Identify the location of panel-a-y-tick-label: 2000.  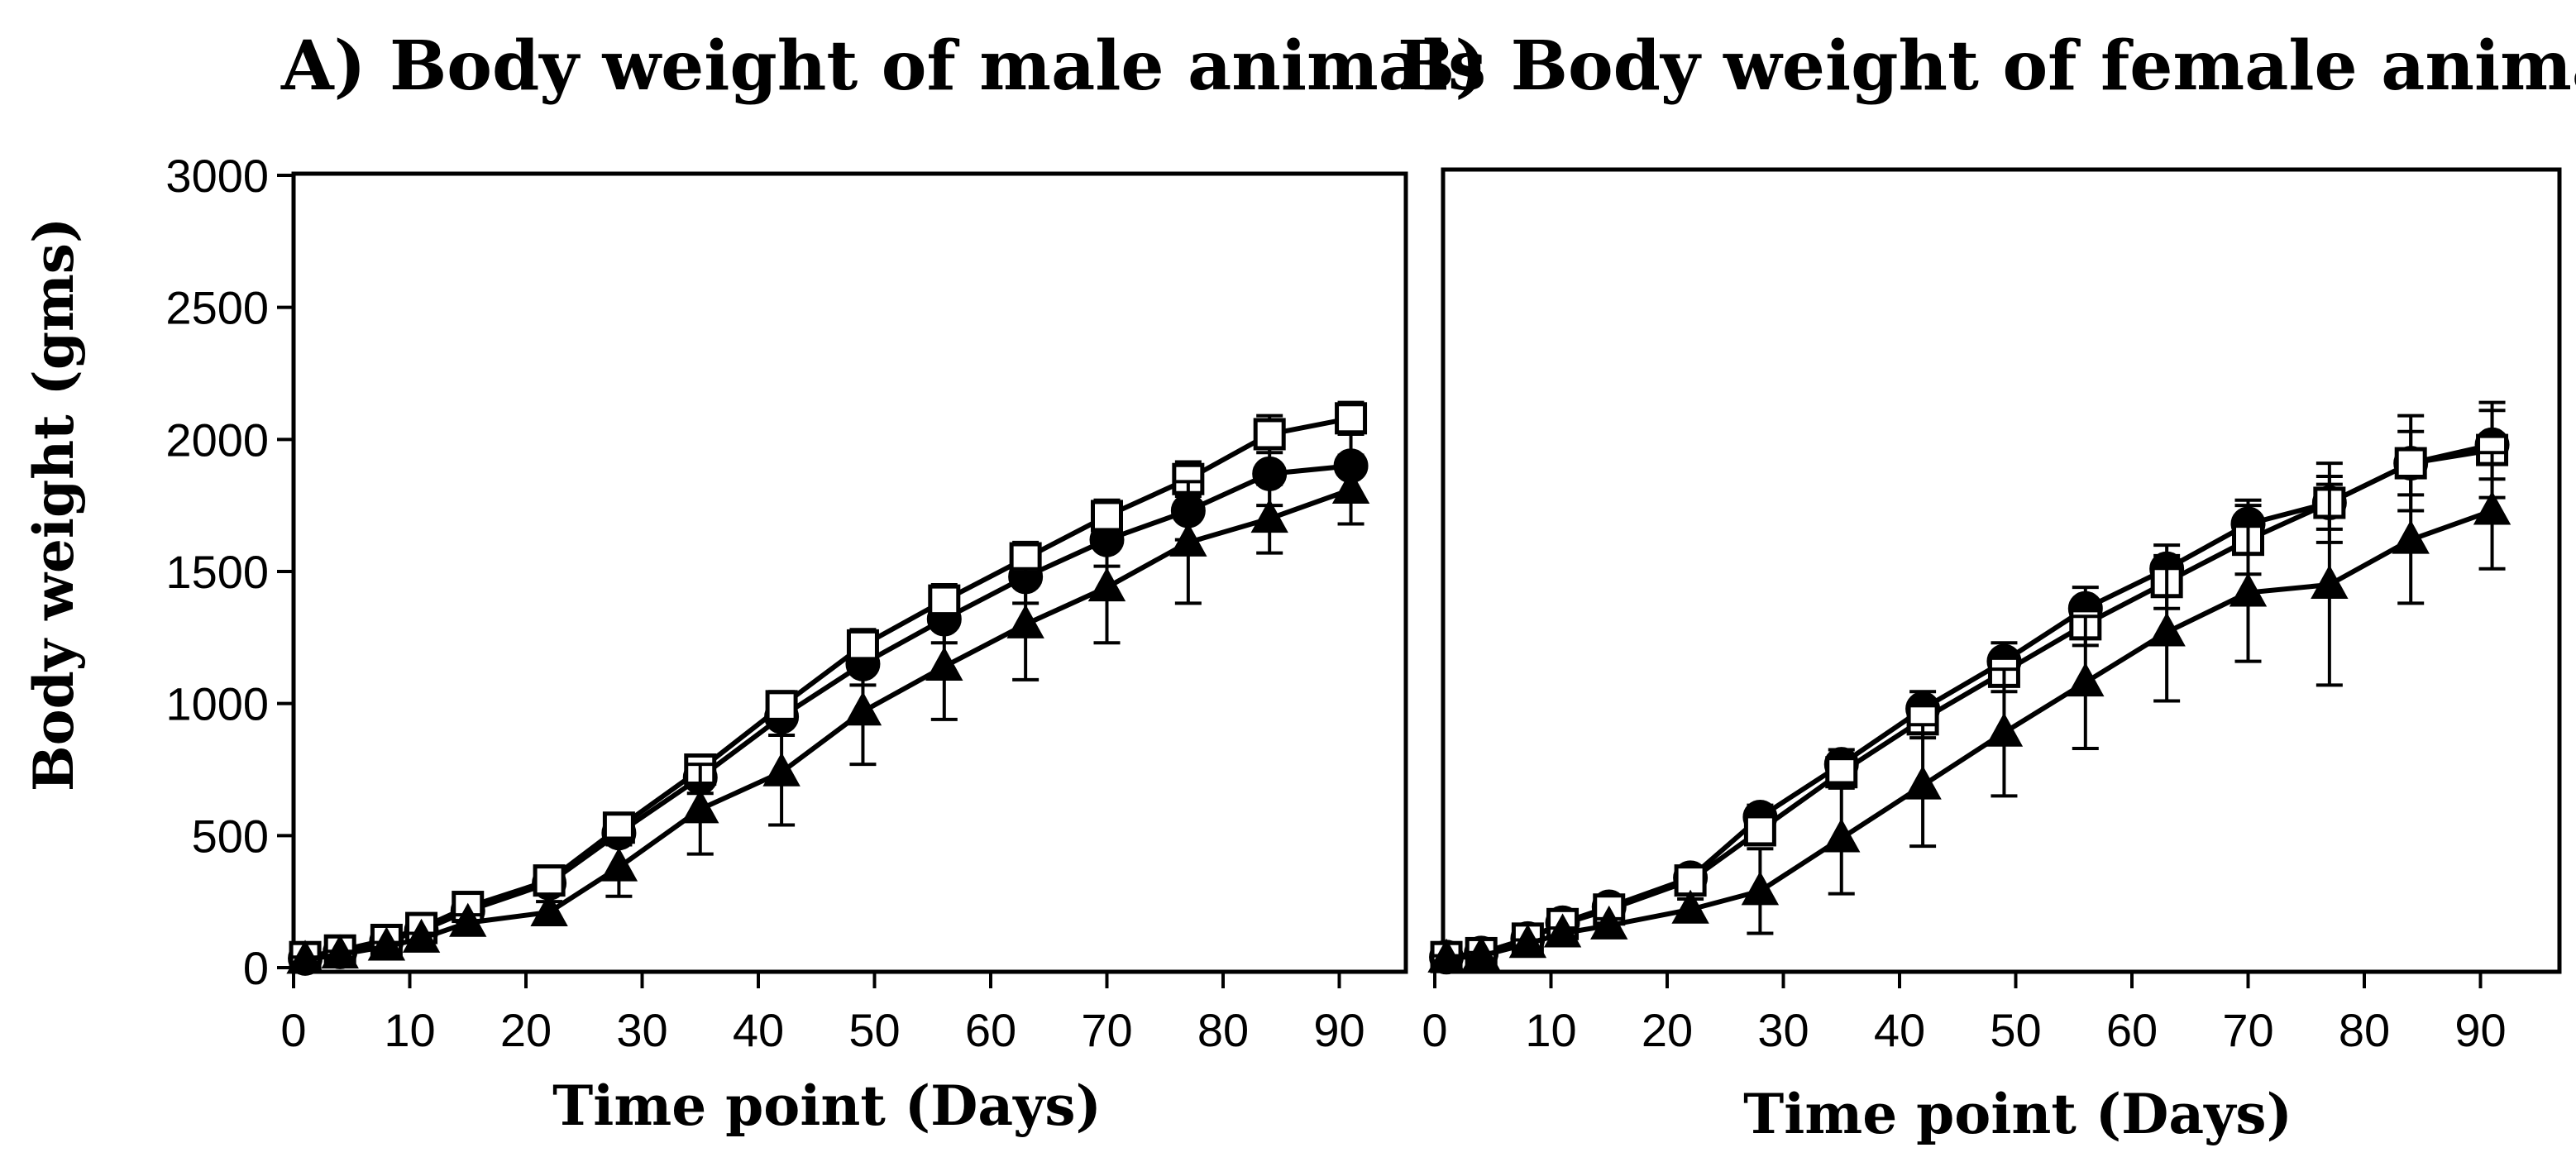
(217, 440).